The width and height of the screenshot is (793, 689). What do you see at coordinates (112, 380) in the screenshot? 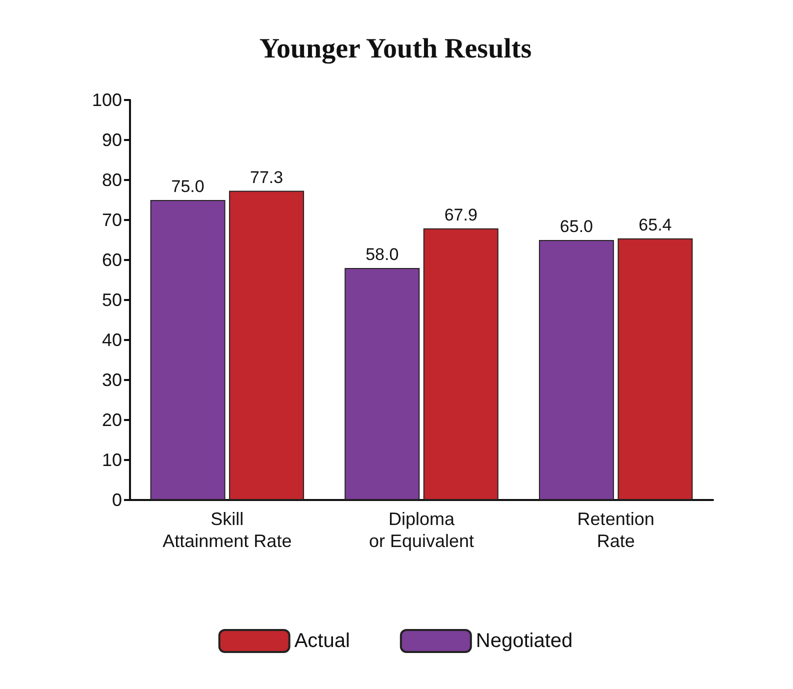
I see `y-tick-label: 30` at bounding box center [112, 380].